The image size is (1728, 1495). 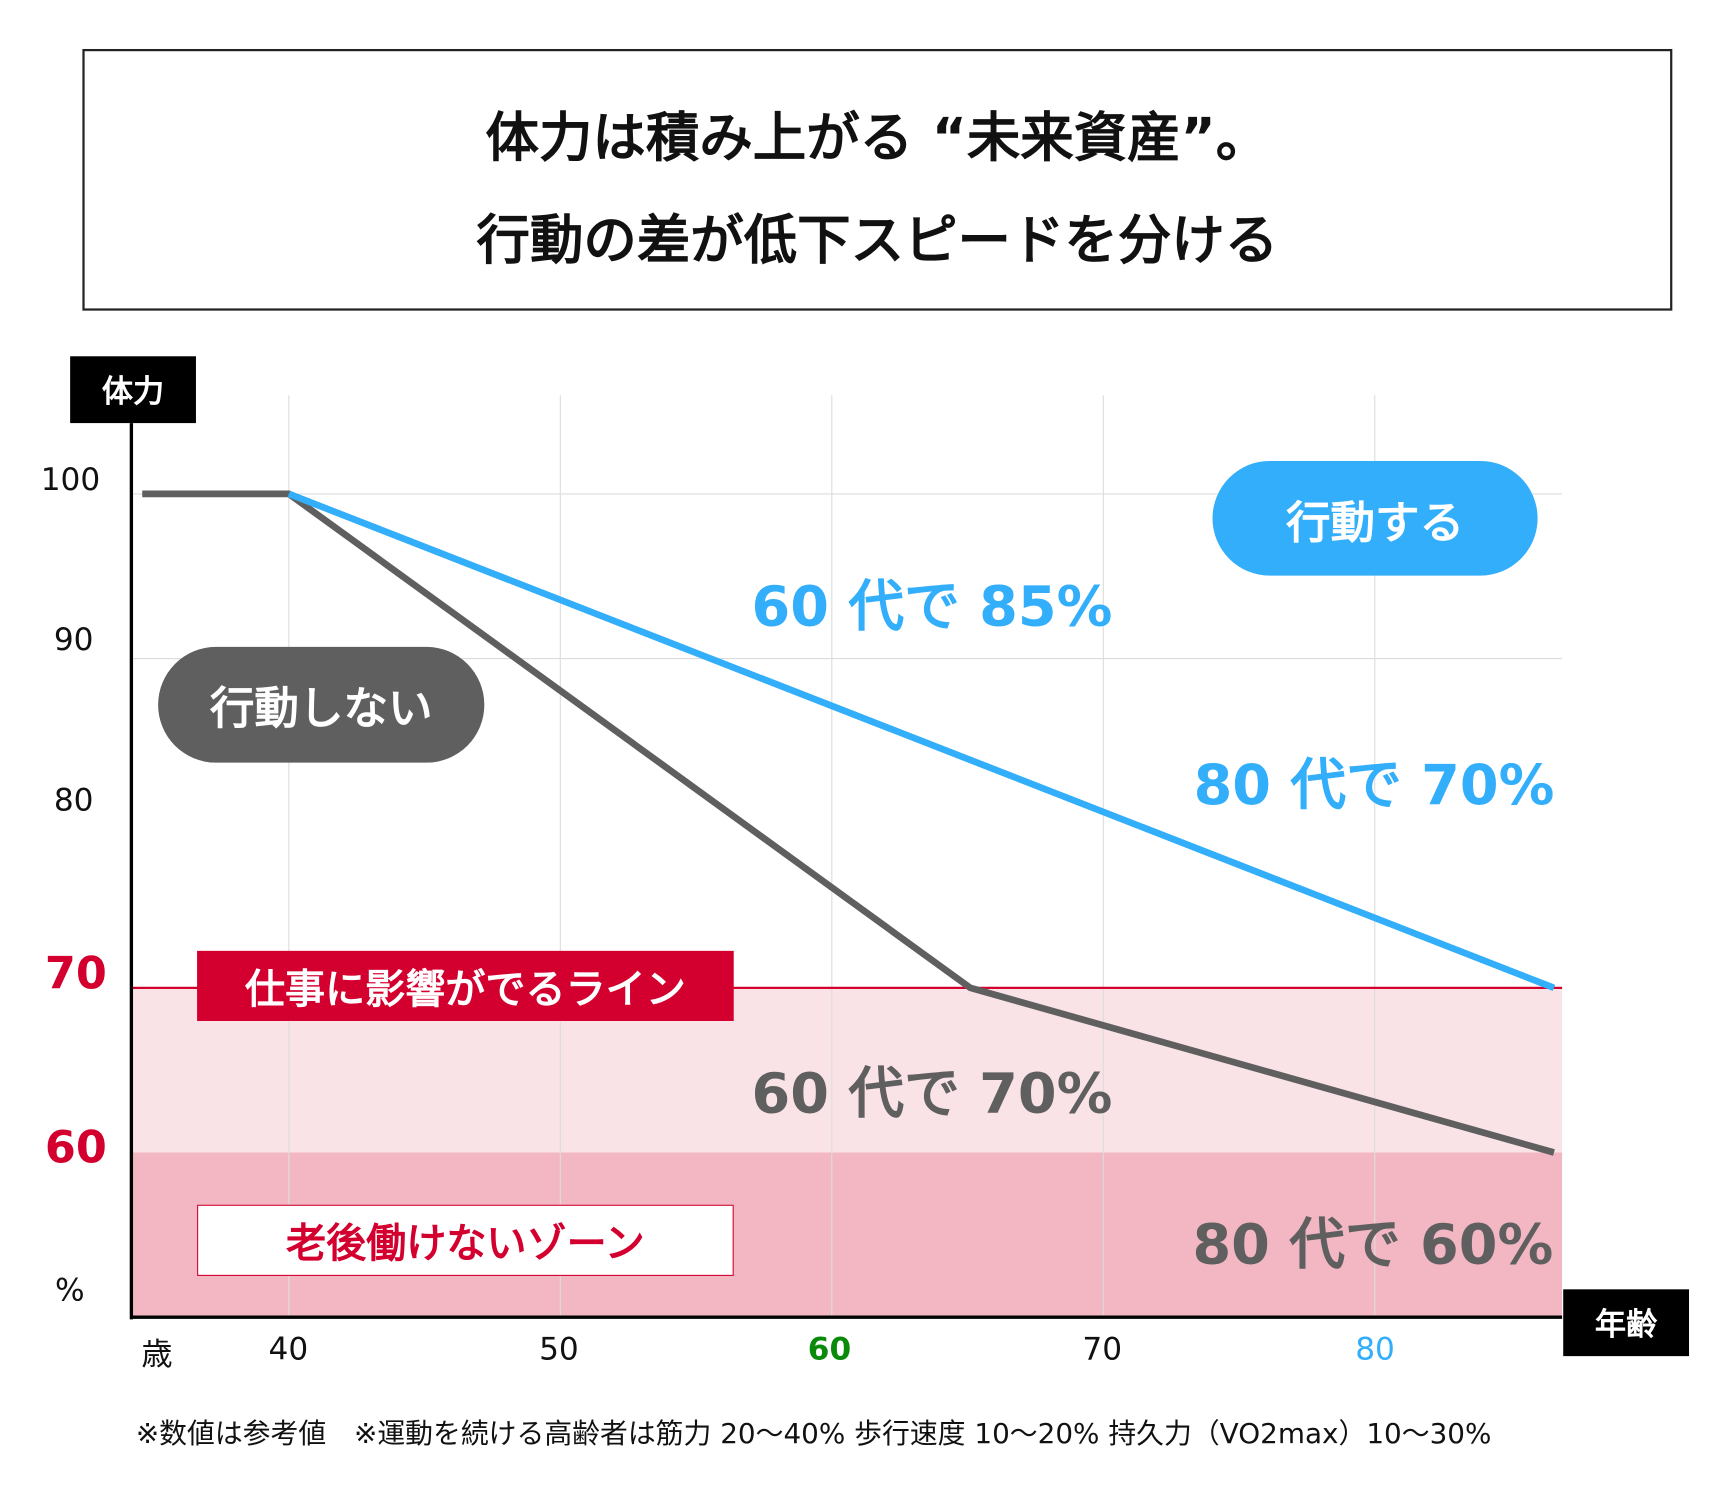 I want to click on x-tick-40: 40, so click(x=288, y=1349).